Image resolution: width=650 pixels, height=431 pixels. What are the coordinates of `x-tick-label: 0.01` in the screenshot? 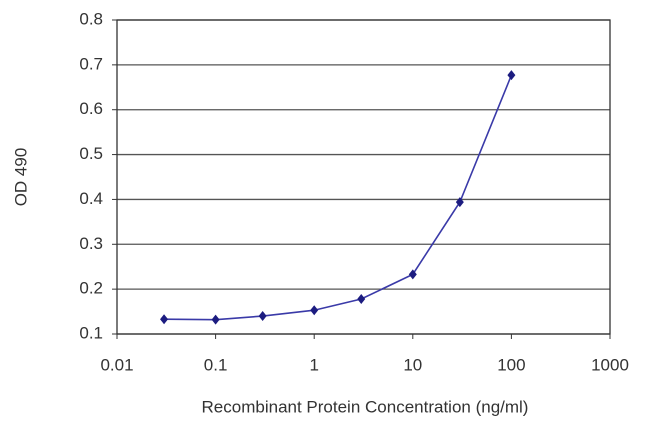 It's located at (116, 364).